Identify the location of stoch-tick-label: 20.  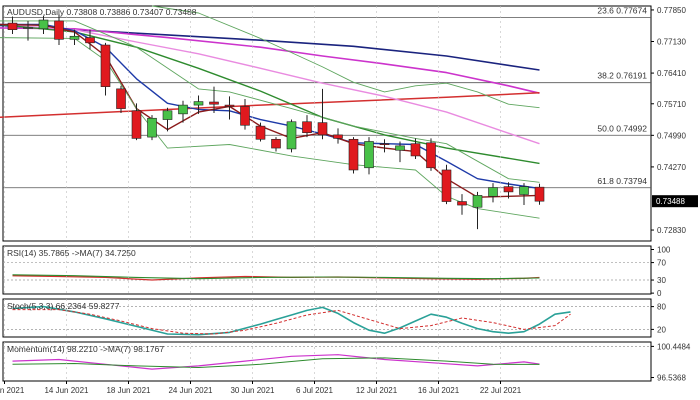
(661, 329).